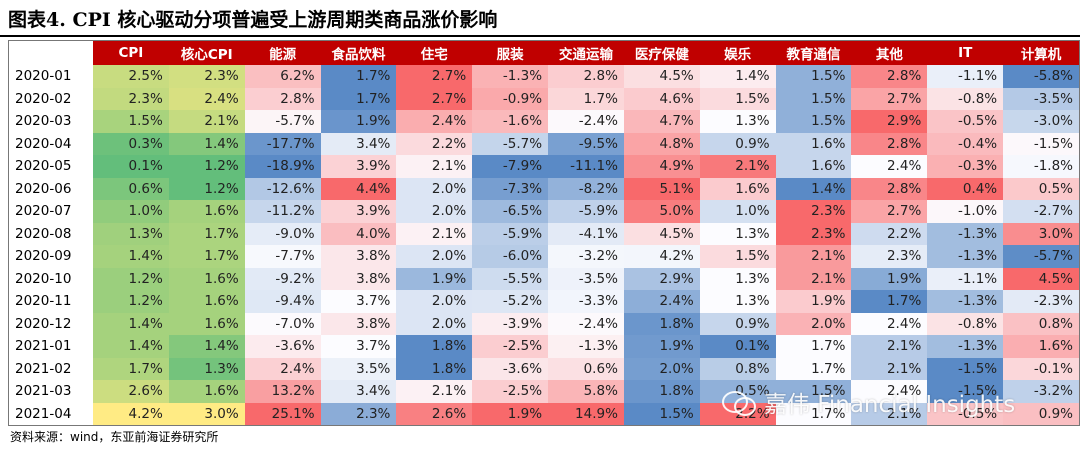 This screenshot has height=452, width=1080. What do you see at coordinates (586, 256) in the screenshot?
I see `heatmap-cell: -3.2%` at bounding box center [586, 256].